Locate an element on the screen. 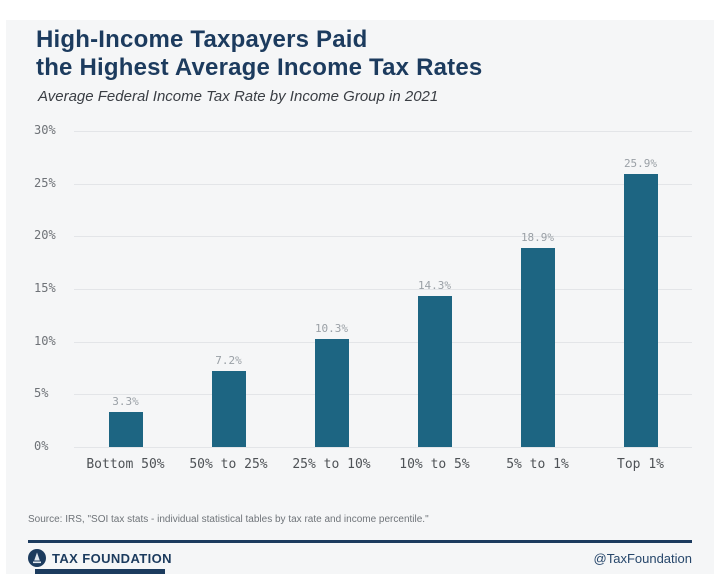 Image resolution: width=720 pixels, height=574 pixels. title-line-1: High-Income Taxpayers Paid is located at coordinates (202, 39).